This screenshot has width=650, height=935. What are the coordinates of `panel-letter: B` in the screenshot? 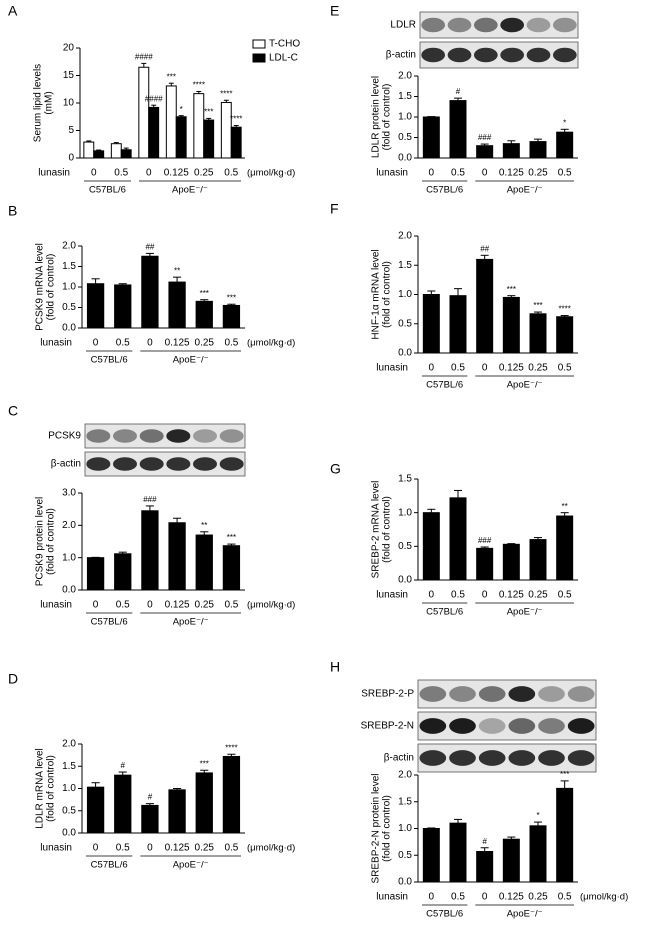 It's located at (12, 211).